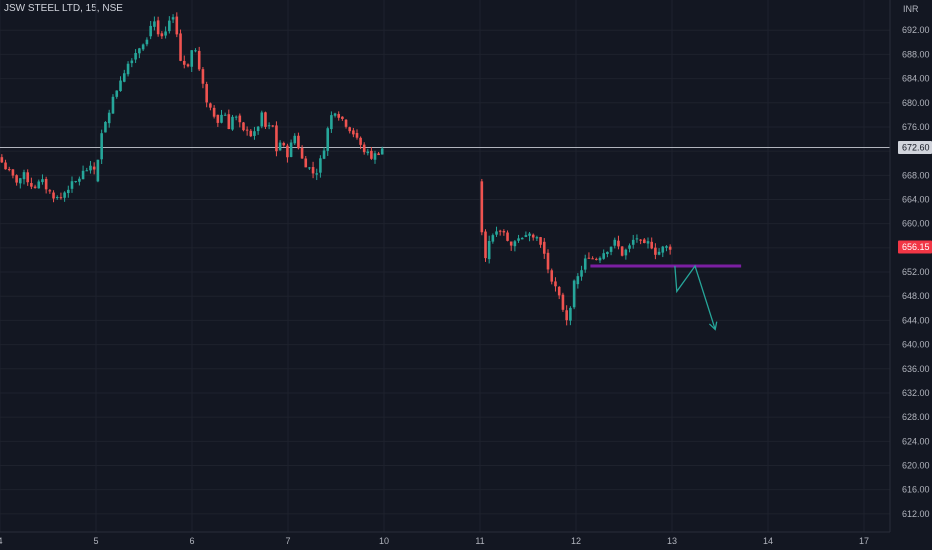 Image resolution: width=932 pixels, height=550 pixels. Describe the element at coordinates (916, 54) in the screenshot. I see `y-tick-label: 688.00` at that location.